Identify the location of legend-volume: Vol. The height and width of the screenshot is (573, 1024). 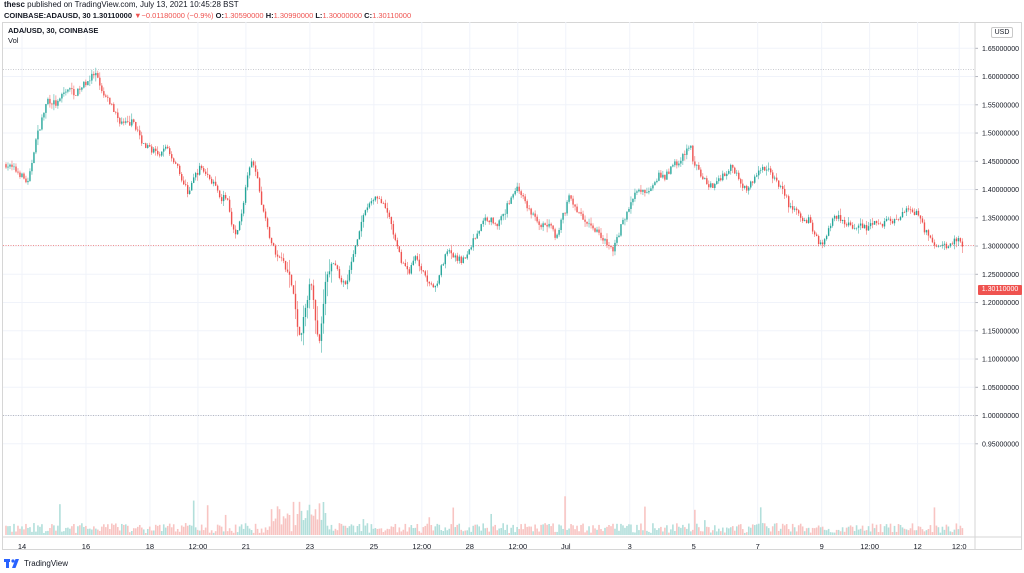
(13, 40).